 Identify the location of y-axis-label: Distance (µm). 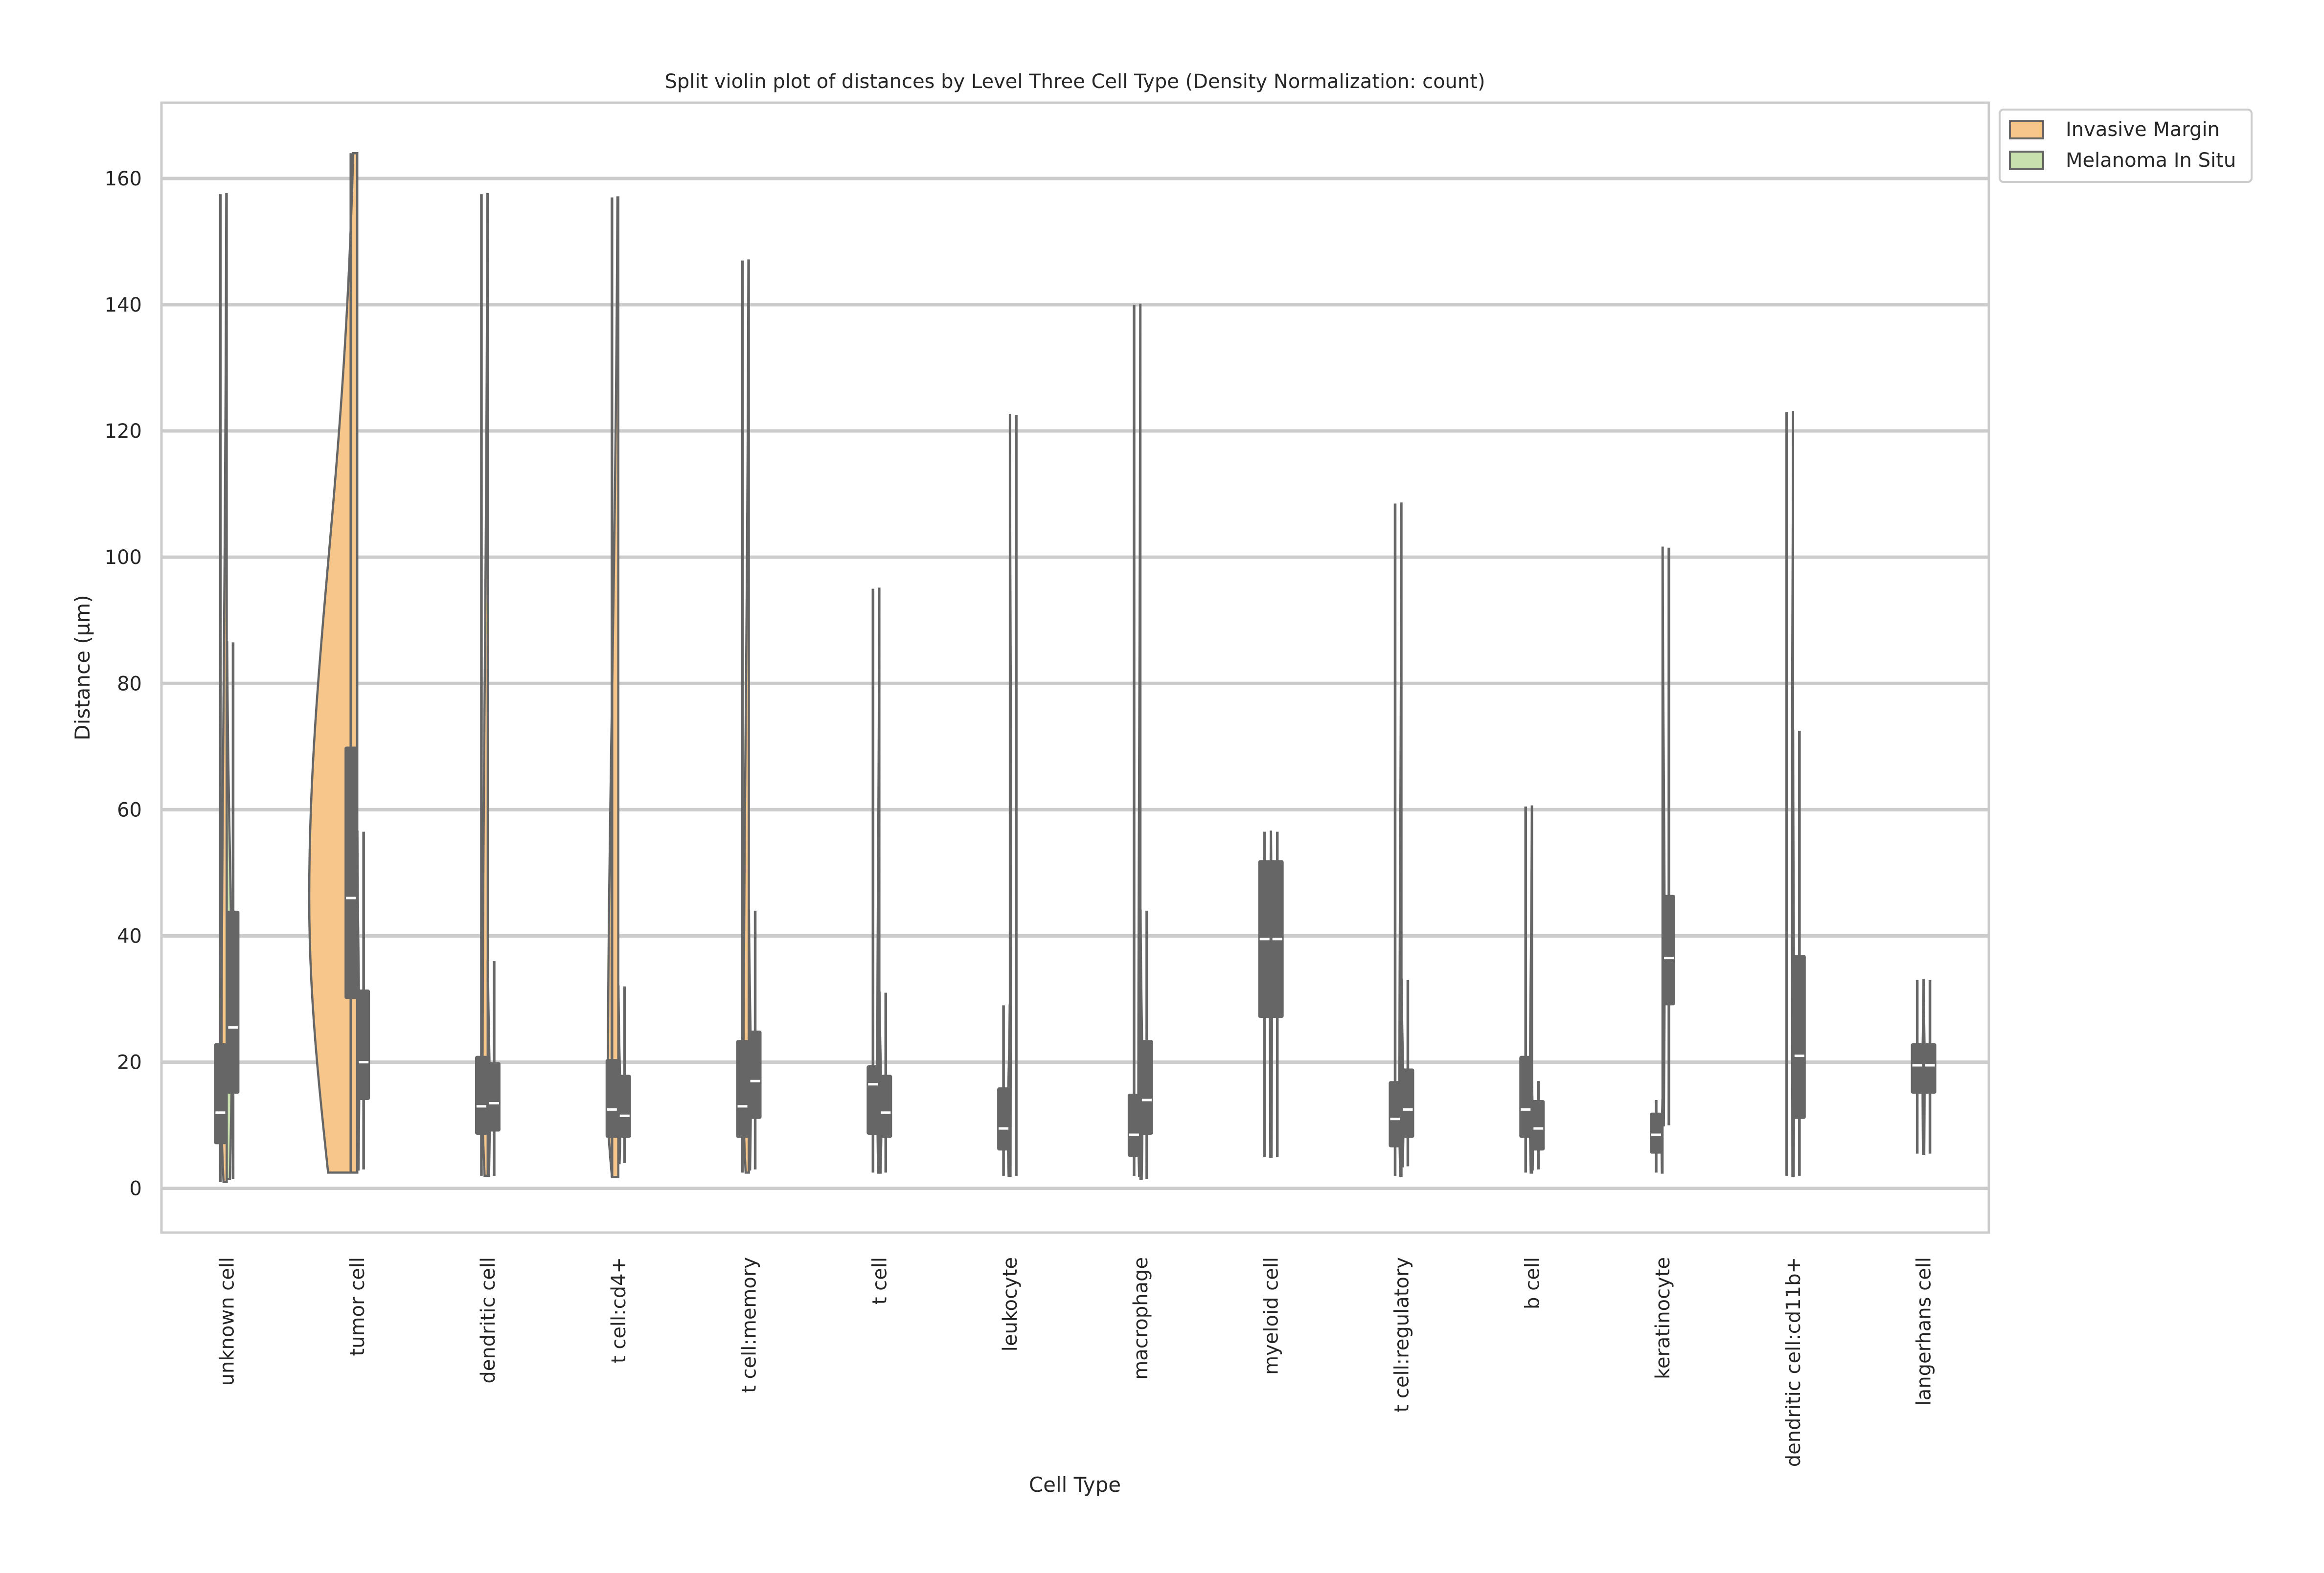
(82, 667).